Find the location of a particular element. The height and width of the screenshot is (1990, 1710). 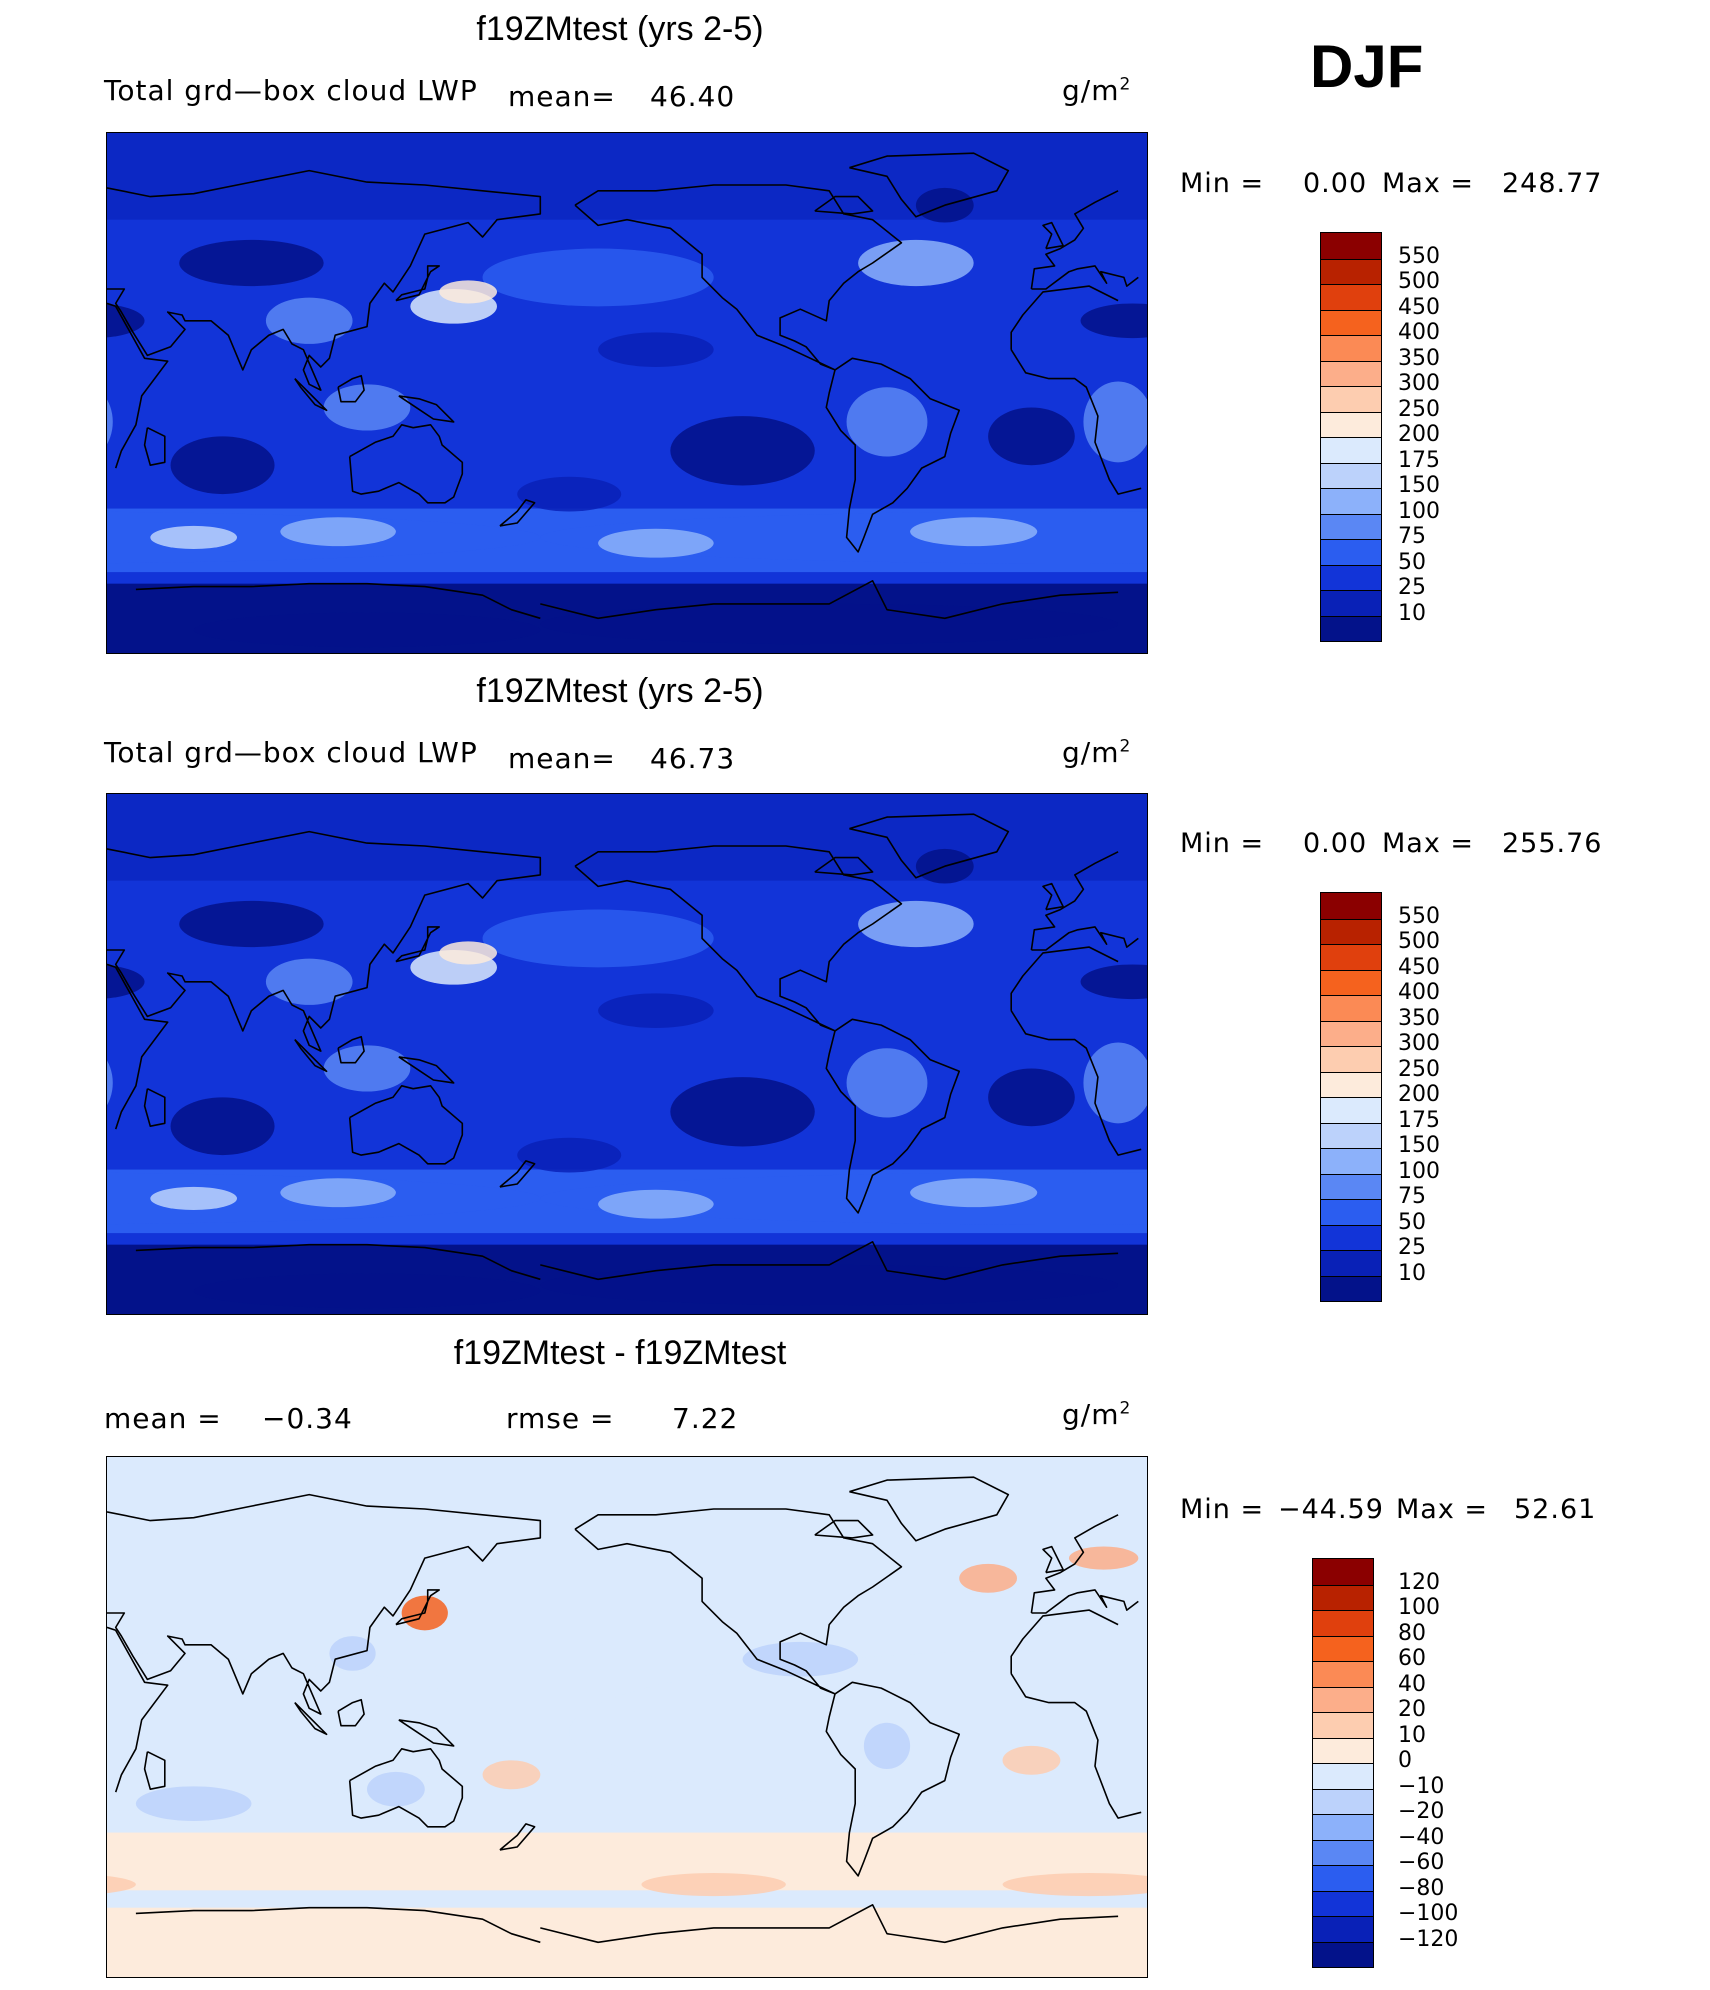

colorbar-tick-label: 200 is located at coordinates (1419, 1094).